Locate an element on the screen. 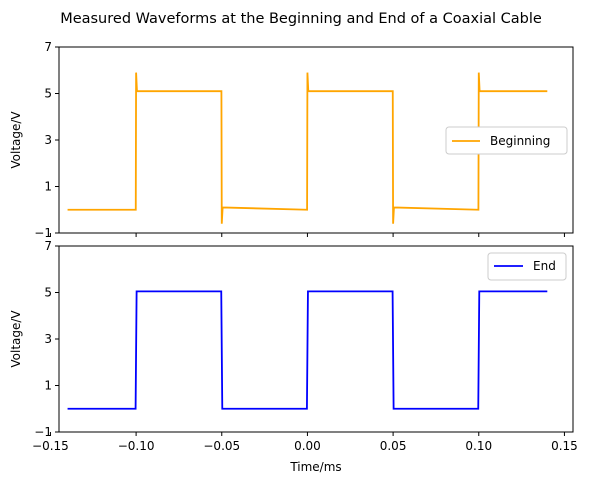 The image size is (602, 485). bottom-x-tick-label: 0.00 is located at coordinates (307, 446).